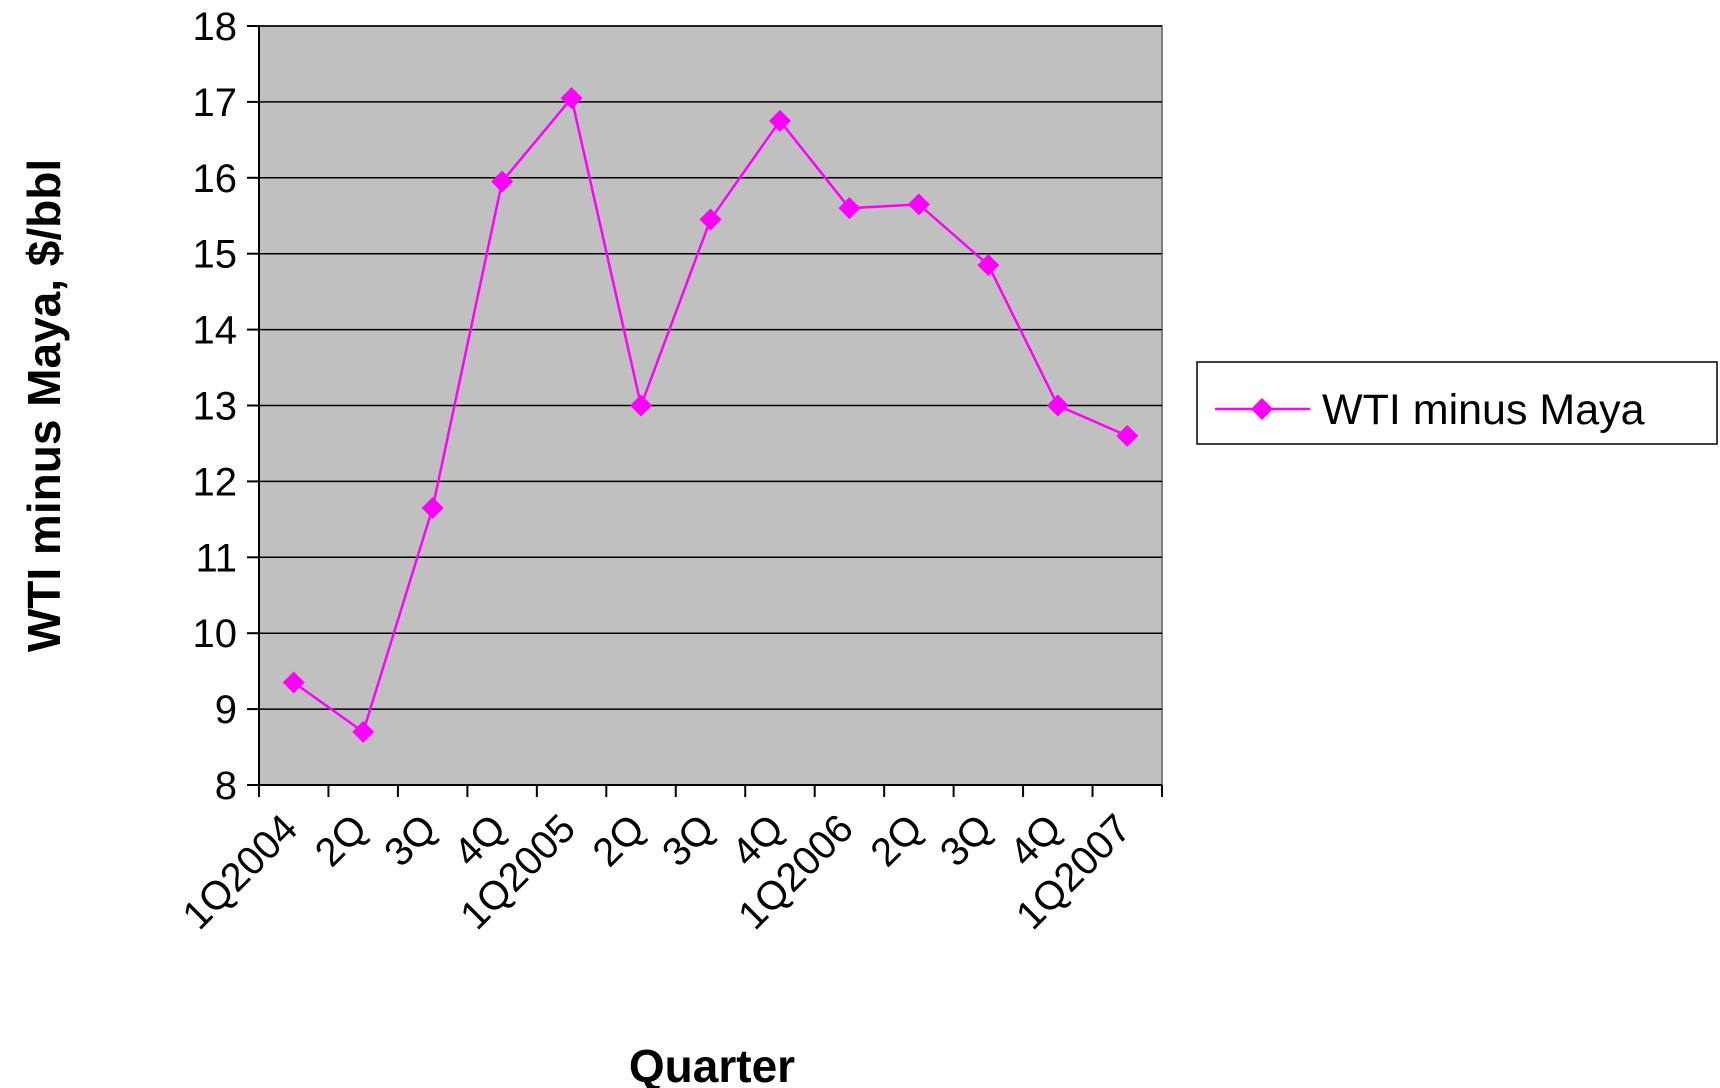 Image resolution: width=1720 pixels, height=1088 pixels. What do you see at coordinates (216, 558) in the screenshot?
I see `y-tick-label: 11` at bounding box center [216, 558].